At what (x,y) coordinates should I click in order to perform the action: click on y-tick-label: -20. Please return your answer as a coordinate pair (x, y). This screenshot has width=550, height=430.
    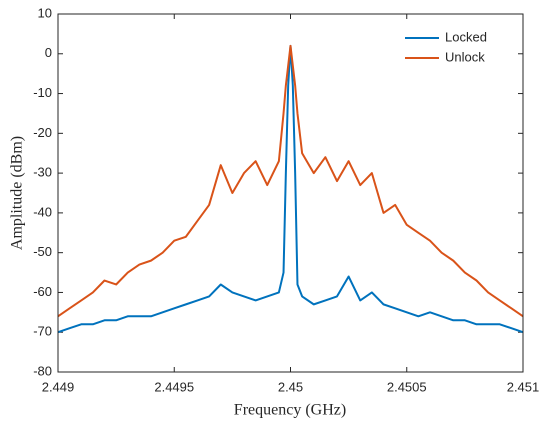
    Looking at the image, I should click on (42, 132).